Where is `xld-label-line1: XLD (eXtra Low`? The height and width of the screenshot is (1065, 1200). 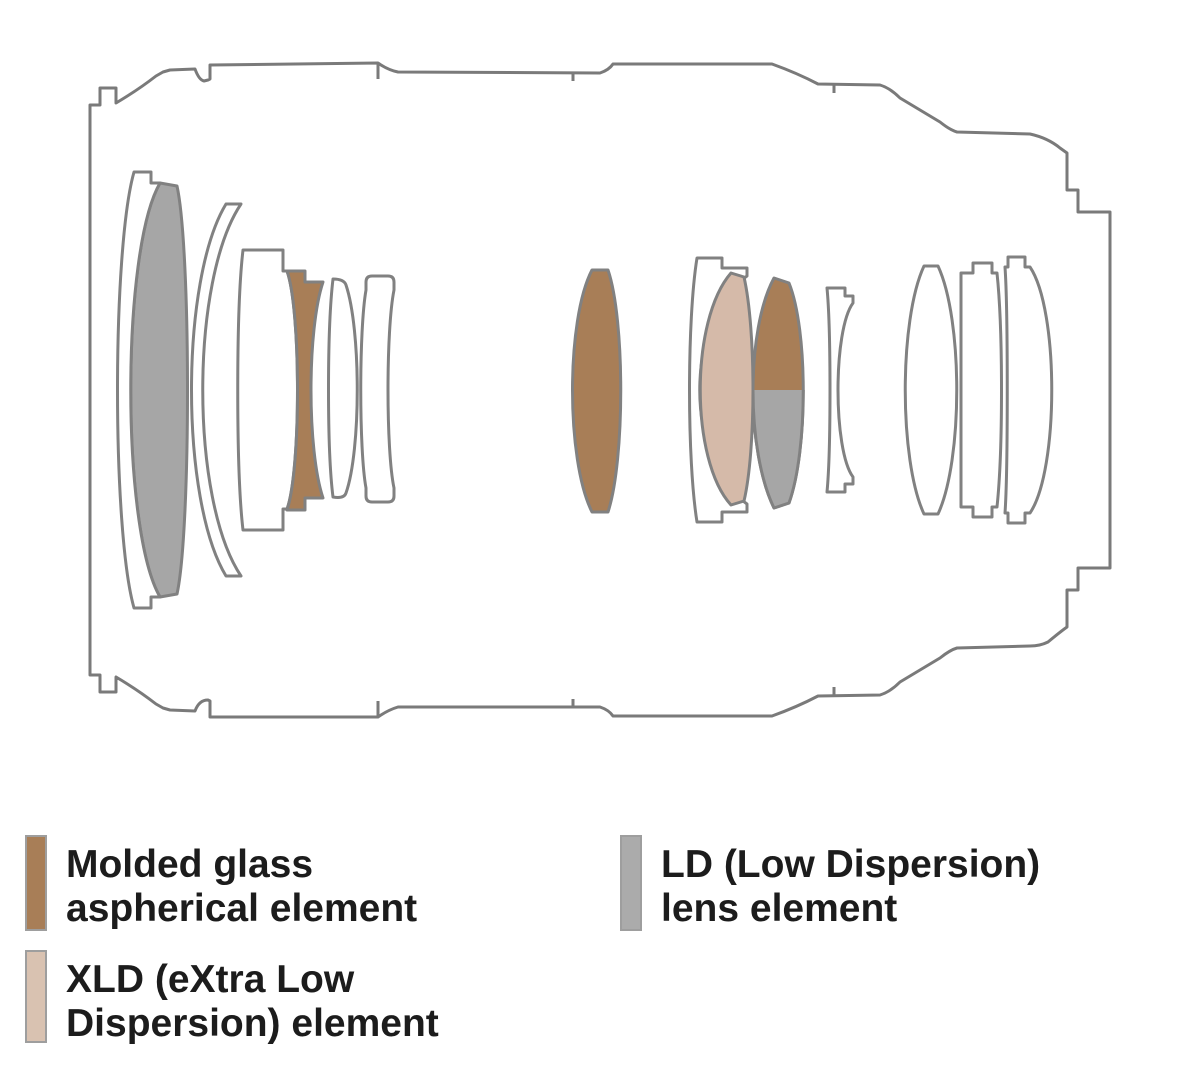
xld-label-line1: XLD (eXtra Low is located at coordinates (210, 979).